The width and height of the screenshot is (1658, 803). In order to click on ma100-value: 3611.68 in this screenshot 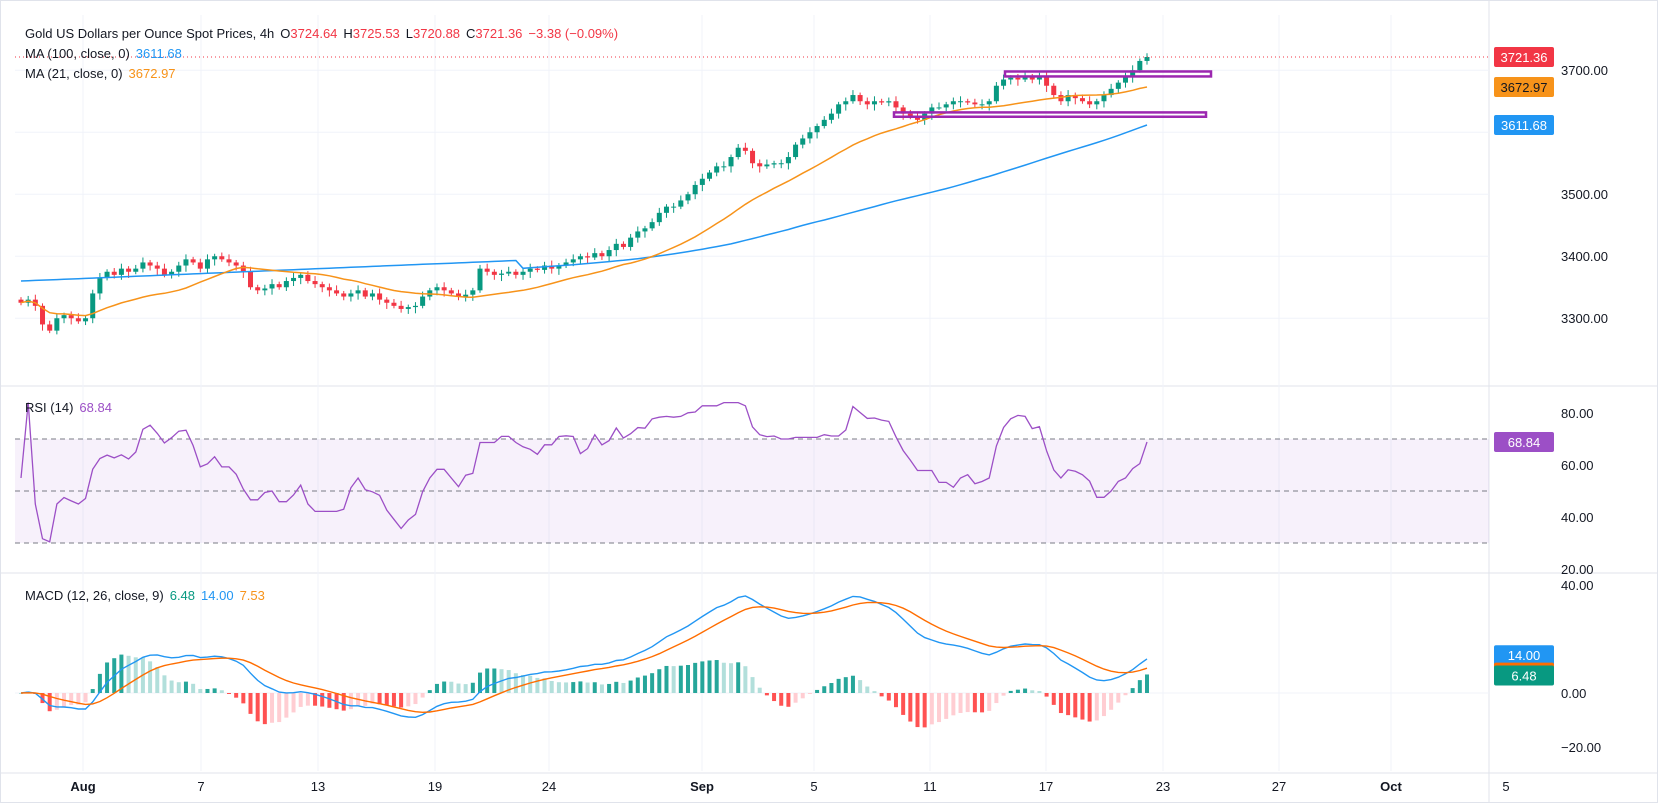, I will do `click(158, 53)`.